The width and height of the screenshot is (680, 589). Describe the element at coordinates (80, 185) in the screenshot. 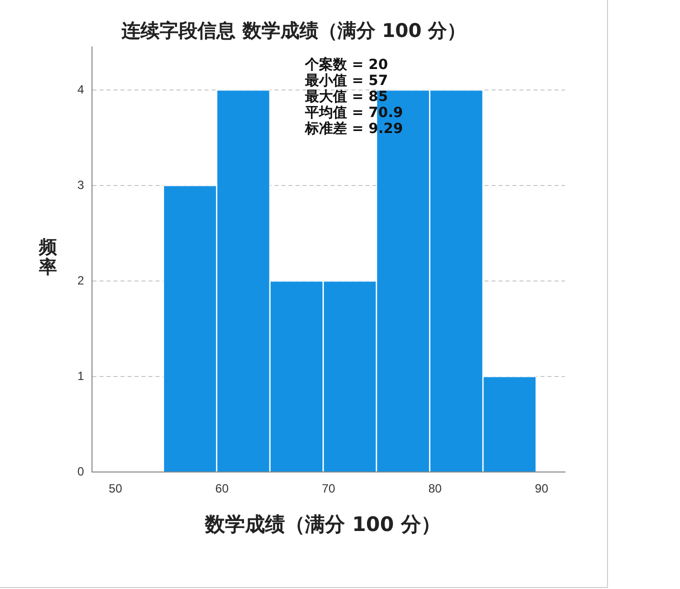

I see `y-tick-label: 3` at that location.